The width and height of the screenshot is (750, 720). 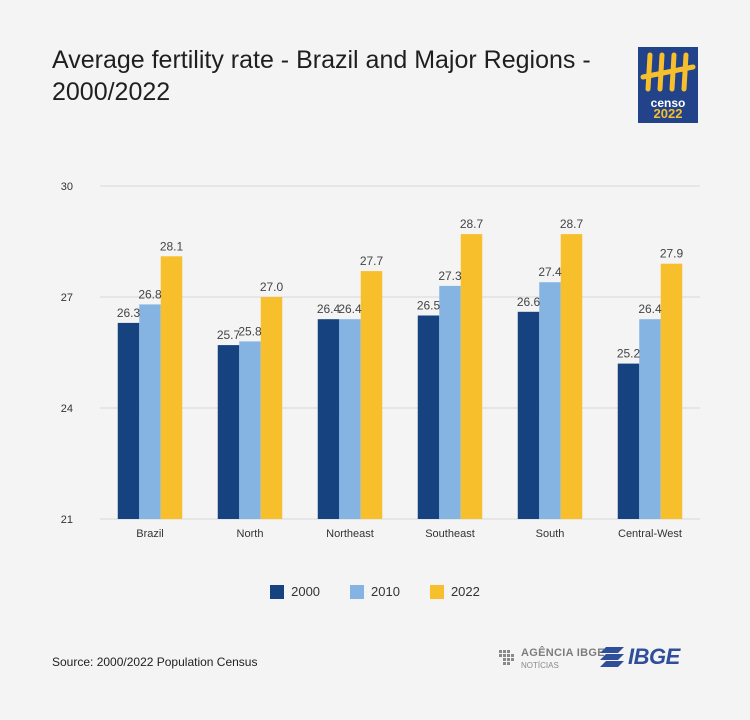 I want to click on censo-2022-logo: censo 2022, so click(x=668, y=85).